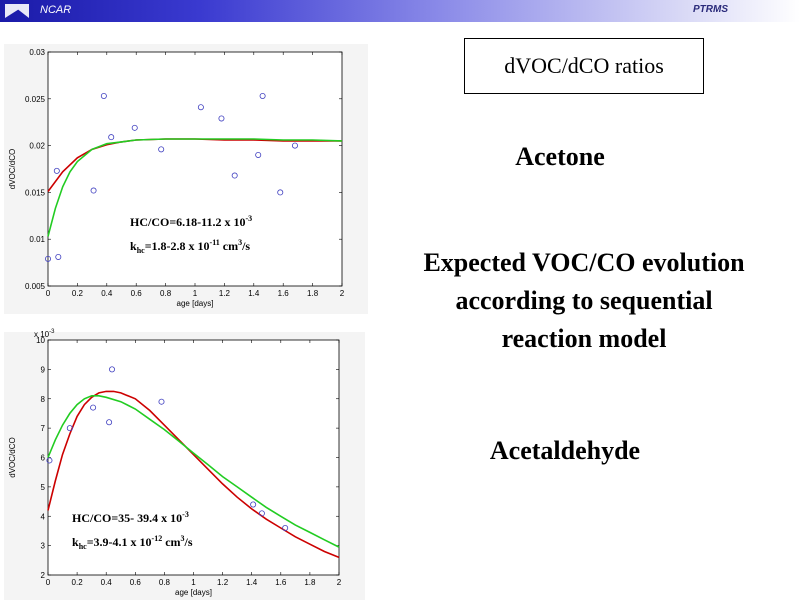  I want to click on ratio-text: HC/CO=35- 39.4 x 10, so click(127, 518).